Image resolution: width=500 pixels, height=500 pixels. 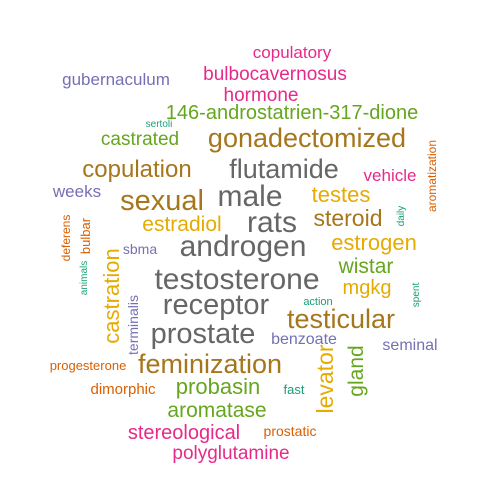 What do you see at coordinates (116, 79) in the screenshot?
I see `word-gubernaculum: gubernaculum` at bounding box center [116, 79].